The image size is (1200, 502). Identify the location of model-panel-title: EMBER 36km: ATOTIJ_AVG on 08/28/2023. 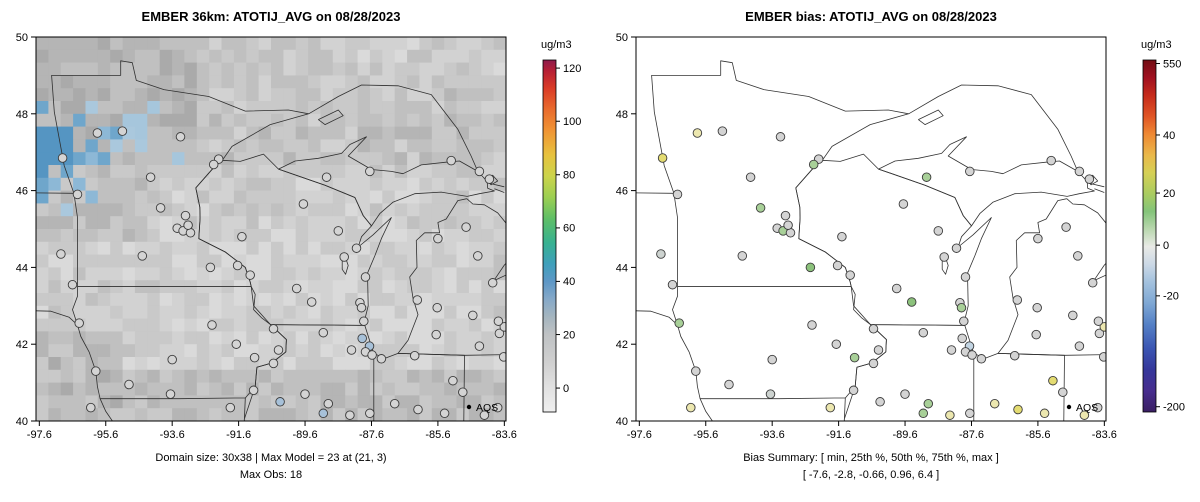
(271, 16).